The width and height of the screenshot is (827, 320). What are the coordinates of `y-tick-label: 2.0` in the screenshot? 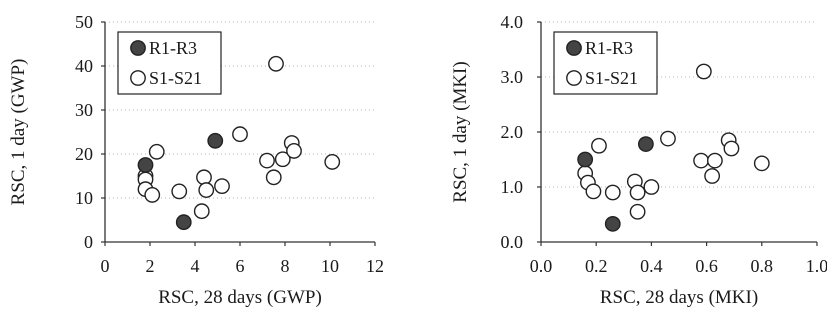 It's located at (512, 132).